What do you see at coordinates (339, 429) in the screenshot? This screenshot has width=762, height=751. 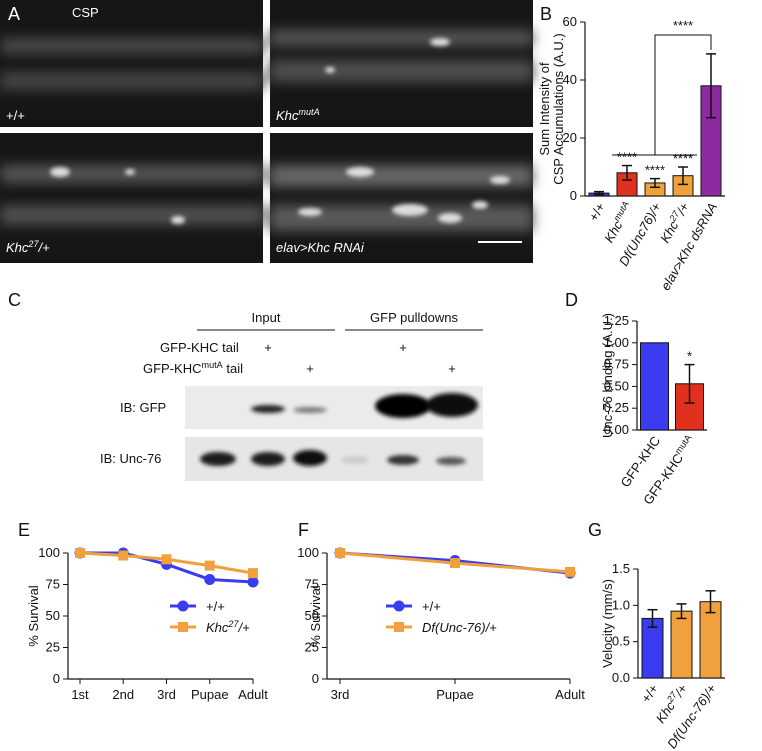 I see `bands` at bounding box center [339, 429].